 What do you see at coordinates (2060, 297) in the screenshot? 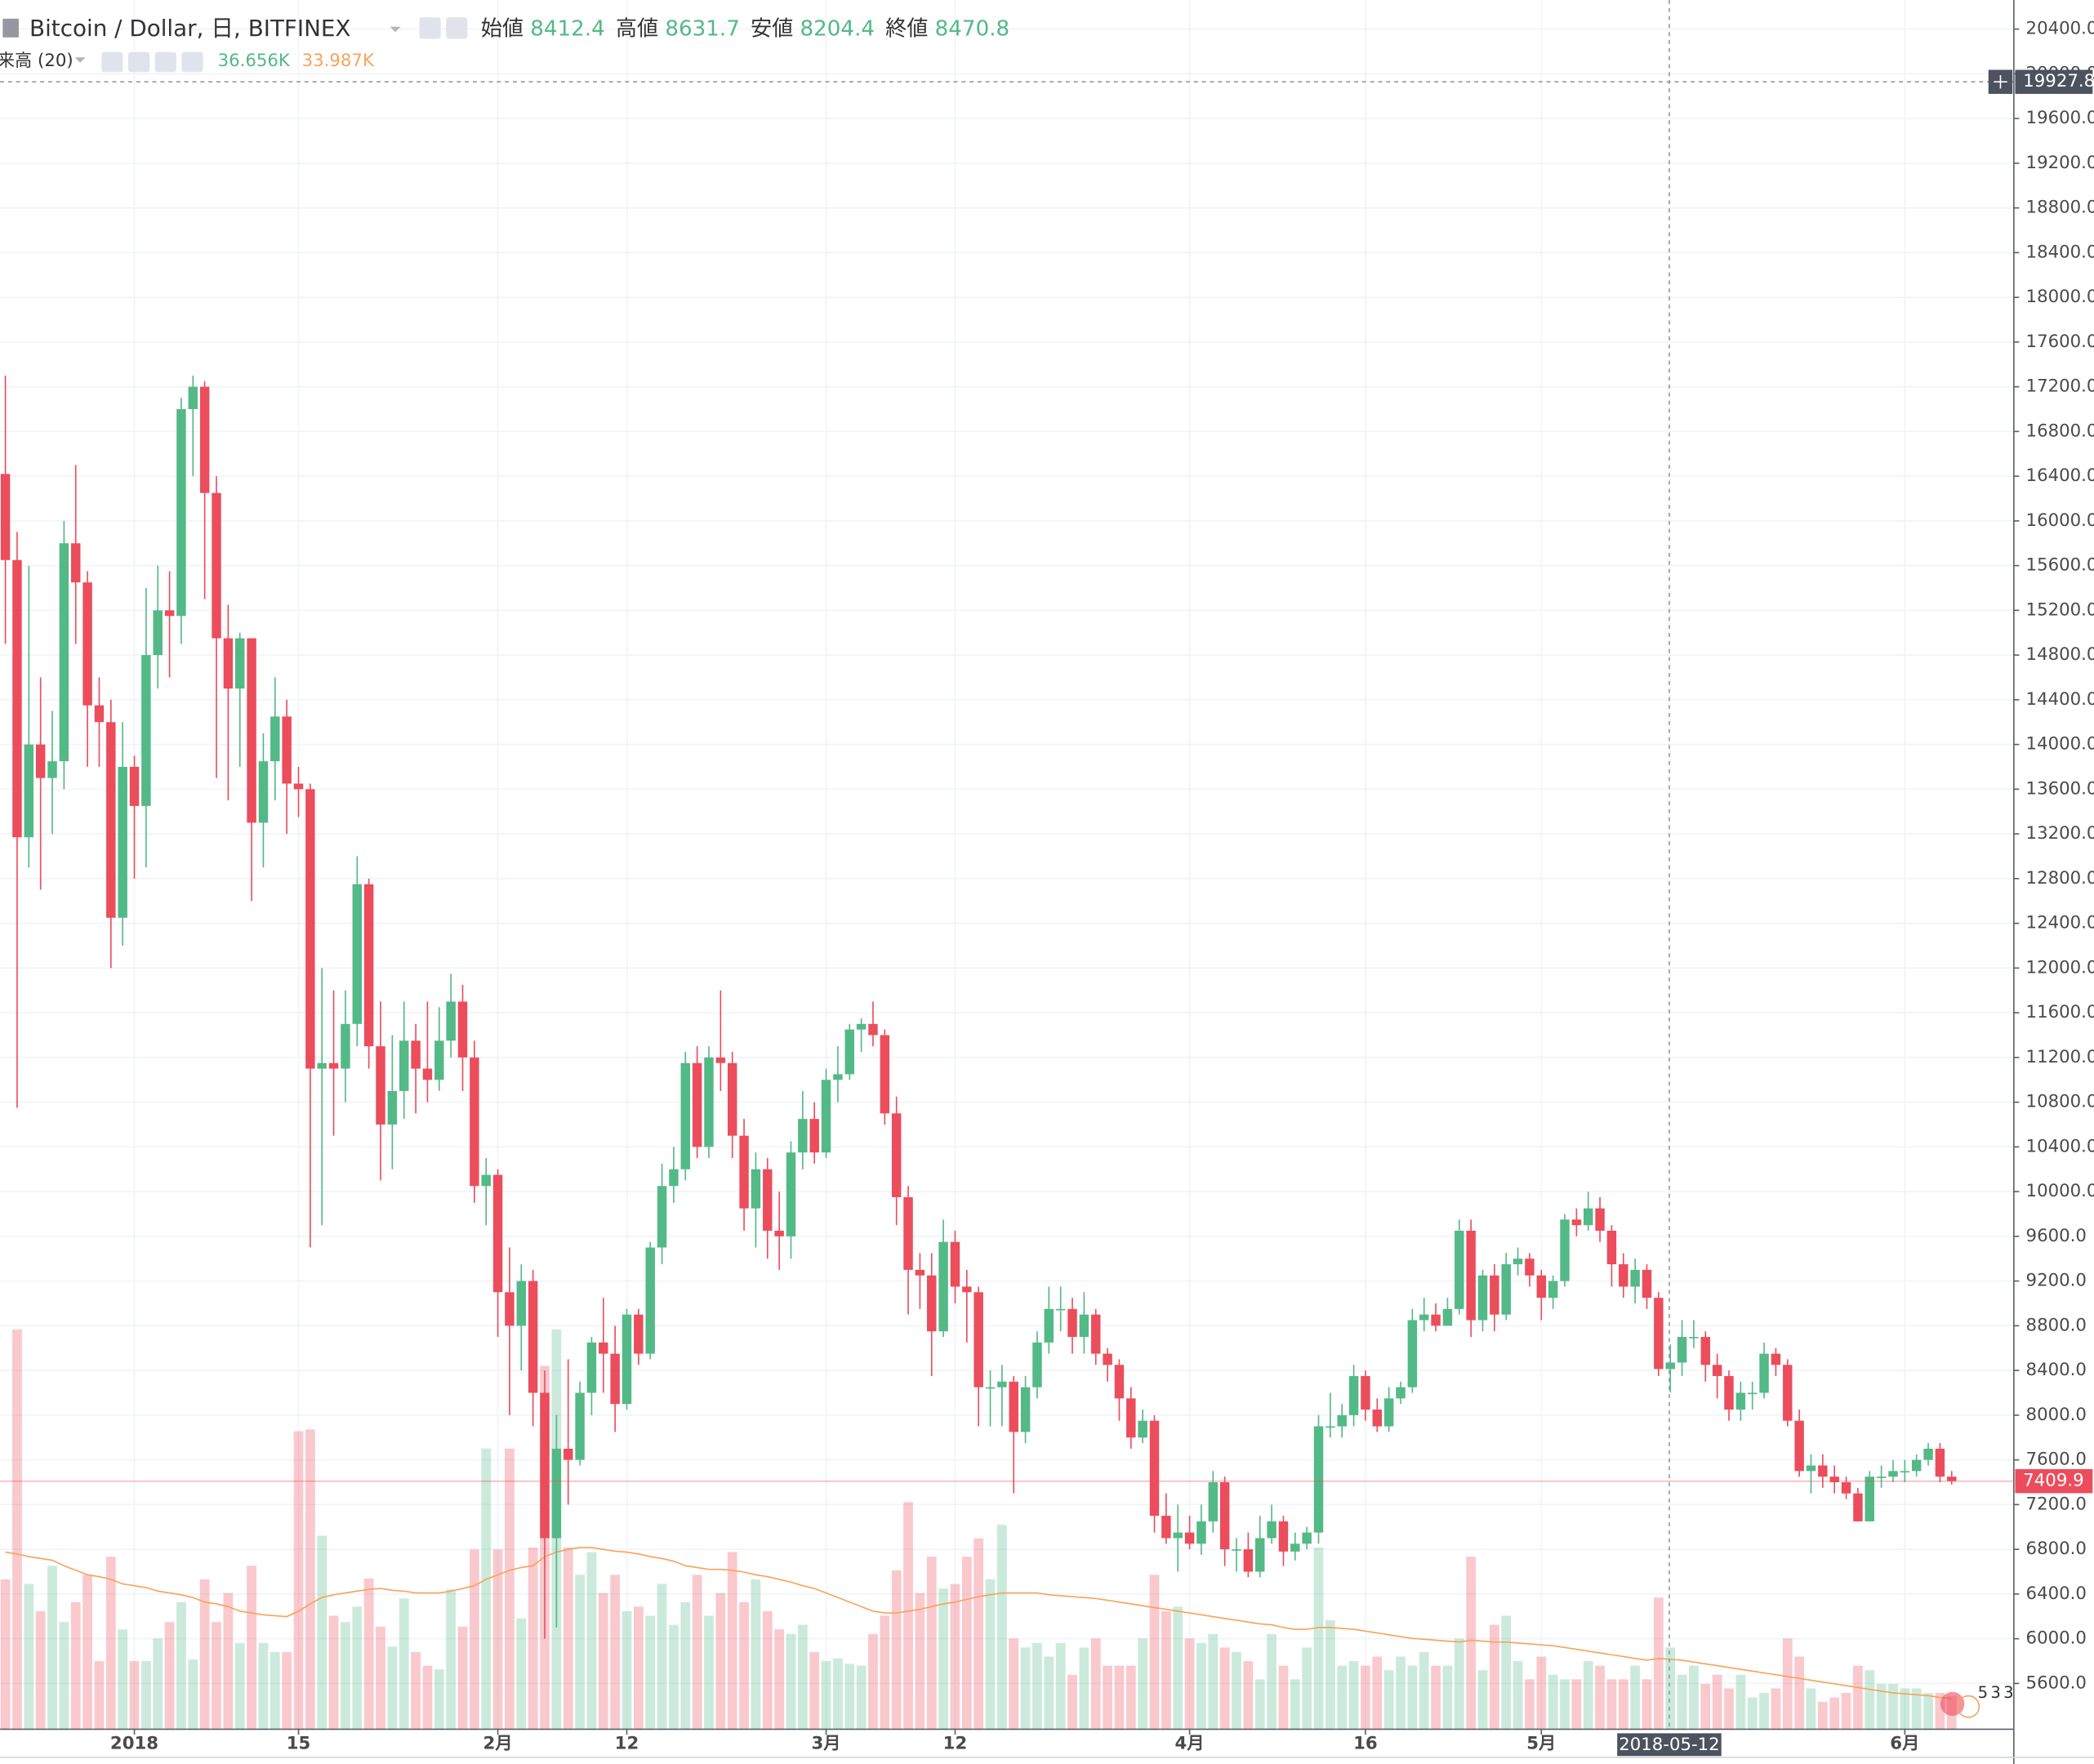
I see `y-tick-label: 18000.0` at bounding box center [2060, 297].